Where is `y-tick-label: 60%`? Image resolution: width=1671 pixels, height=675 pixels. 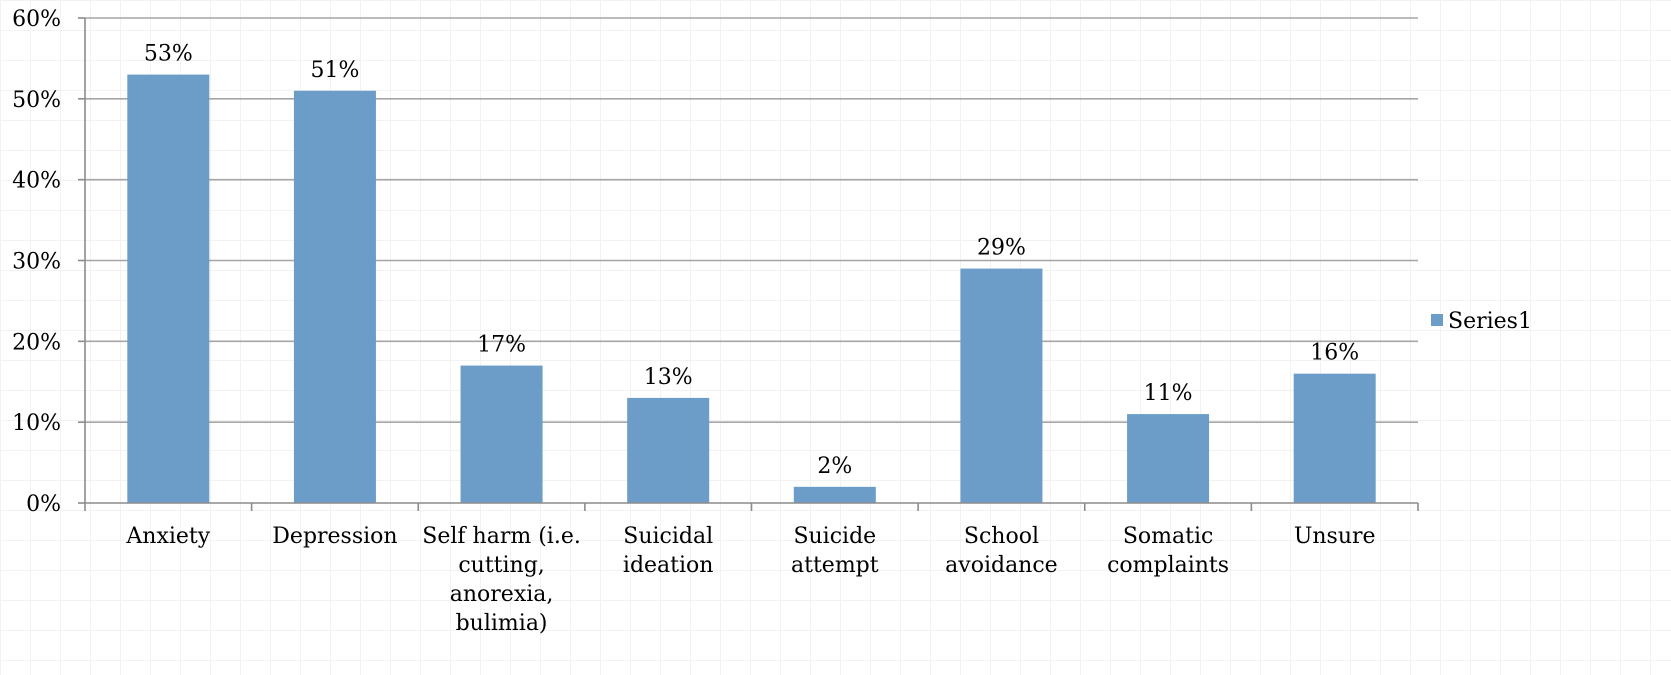 y-tick-label: 60% is located at coordinates (36, 19).